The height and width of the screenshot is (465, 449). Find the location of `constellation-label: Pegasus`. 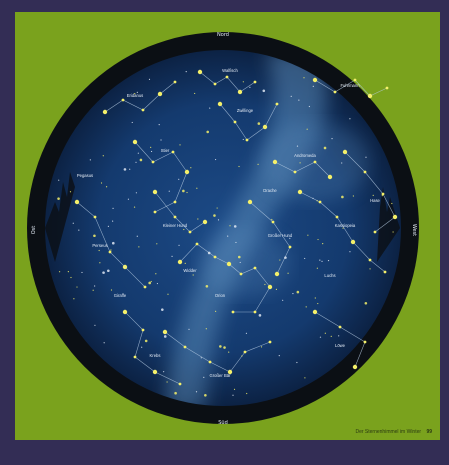

constellation-label: Pegasus is located at coordinates (85, 175).